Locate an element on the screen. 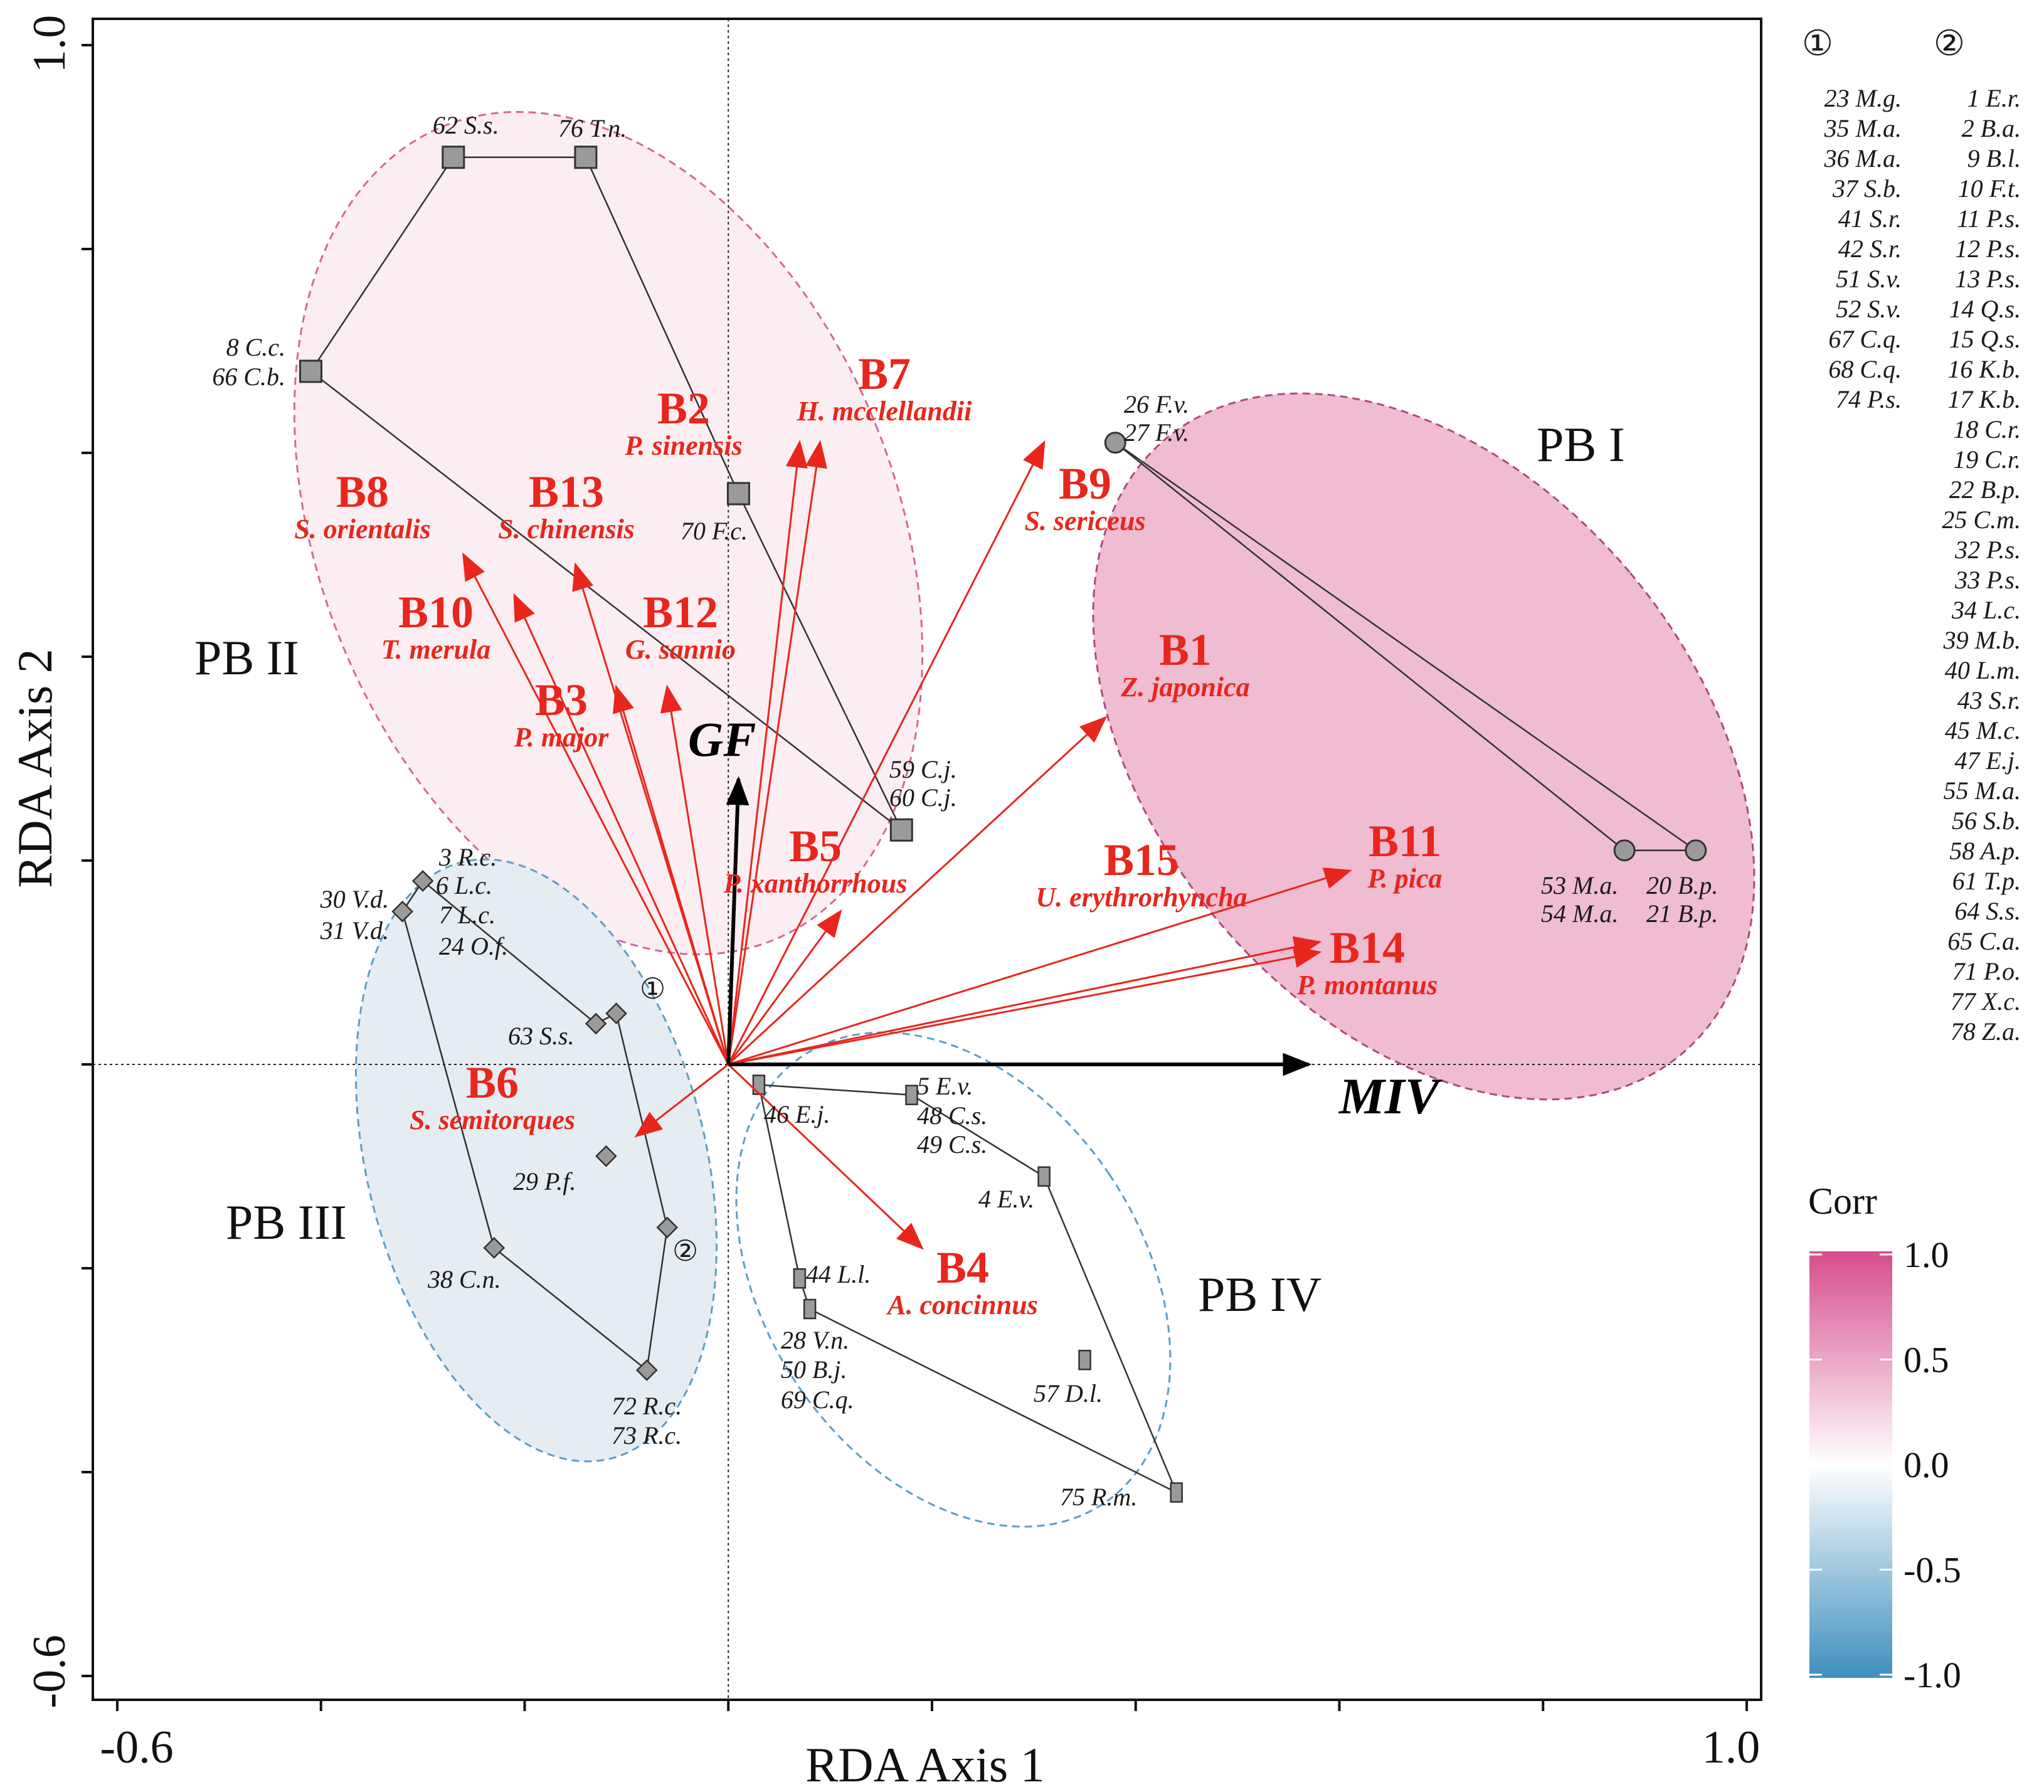 The width and height of the screenshot is (2044, 1792). legend-group2-item: 34 L.c. is located at coordinates (1986, 610).